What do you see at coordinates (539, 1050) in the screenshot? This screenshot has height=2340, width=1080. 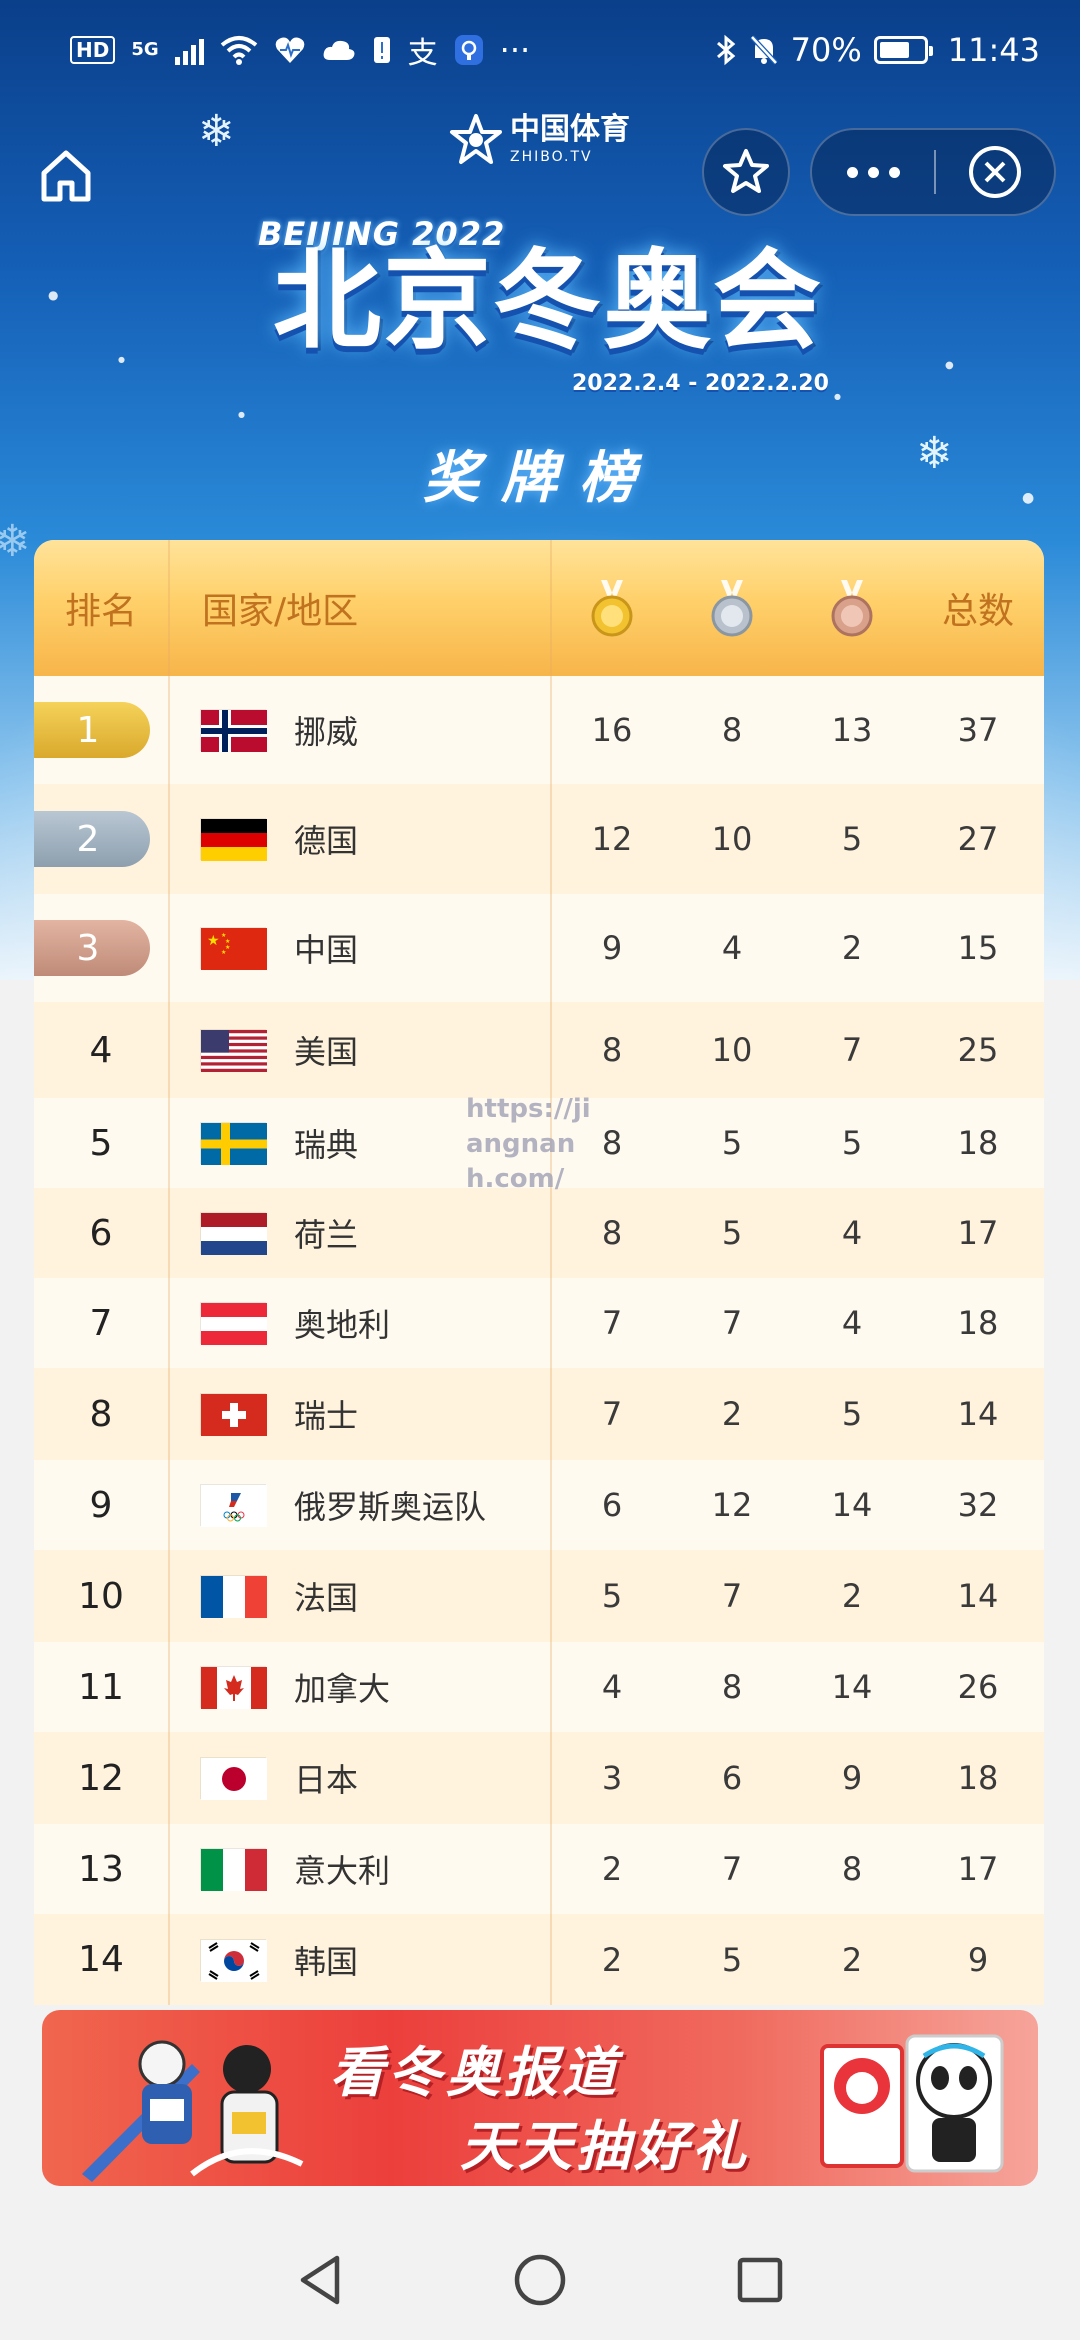 I see `table-row: 4 美国 8 10 7 25` at bounding box center [539, 1050].